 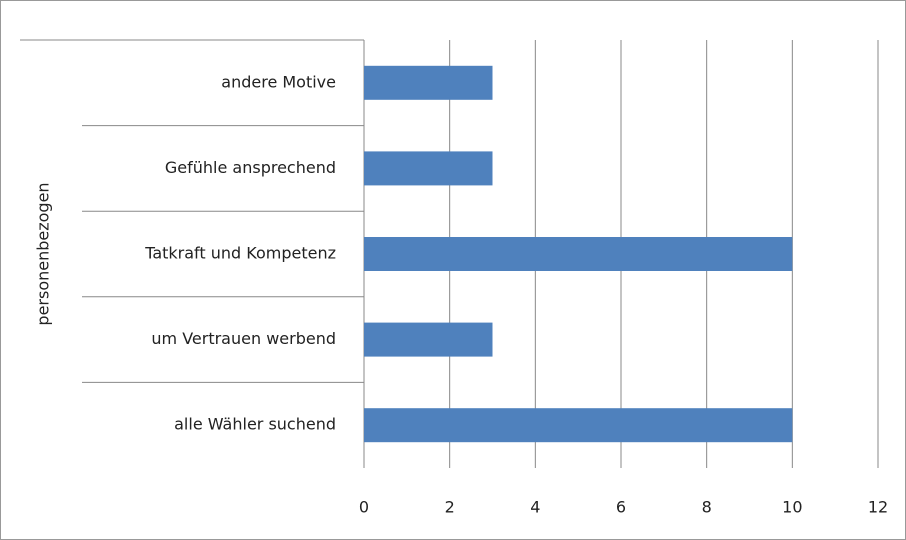 What do you see at coordinates (364, 507) in the screenshot?
I see `x-tick-label: 0` at bounding box center [364, 507].